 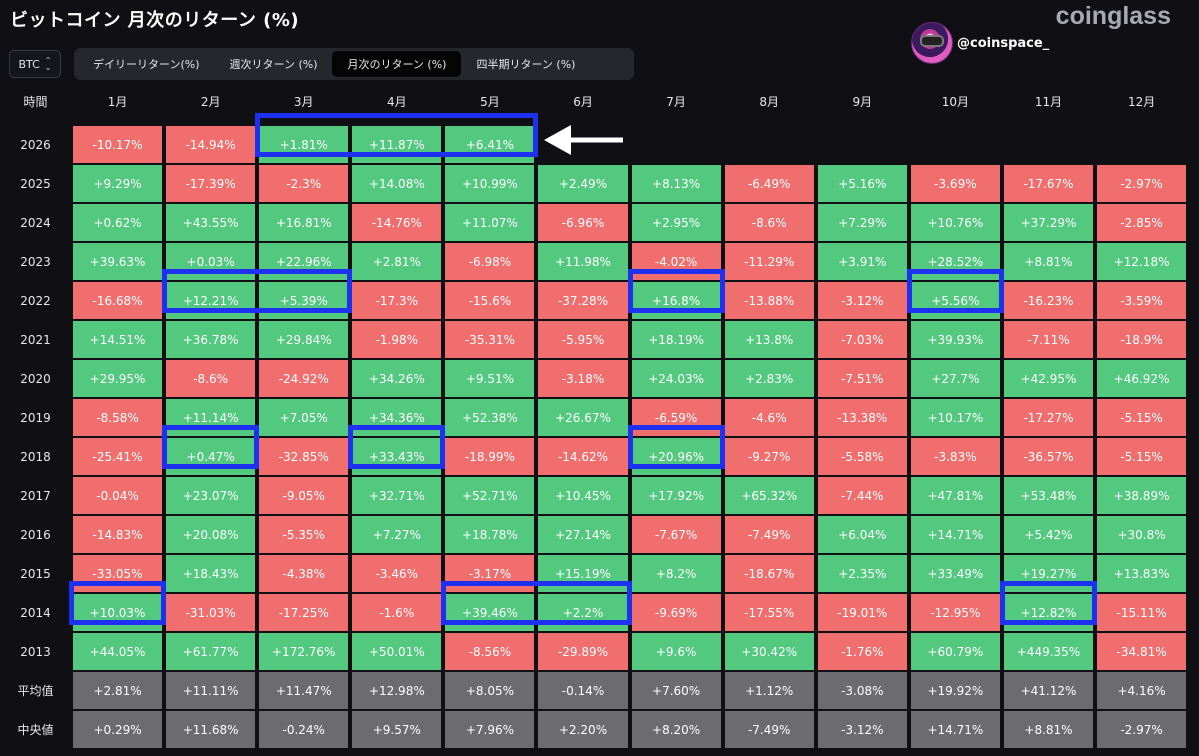 What do you see at coordinates (583, 222) in the screenshot?
I see `return-cell: -6.96%` at bounding box center [583, 222].